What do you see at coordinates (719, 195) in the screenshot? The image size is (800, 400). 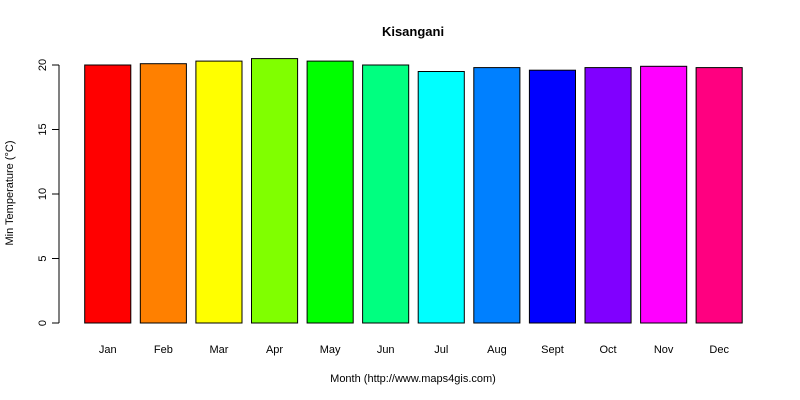 I see `bar-dec` at bounding box center [719, 195].